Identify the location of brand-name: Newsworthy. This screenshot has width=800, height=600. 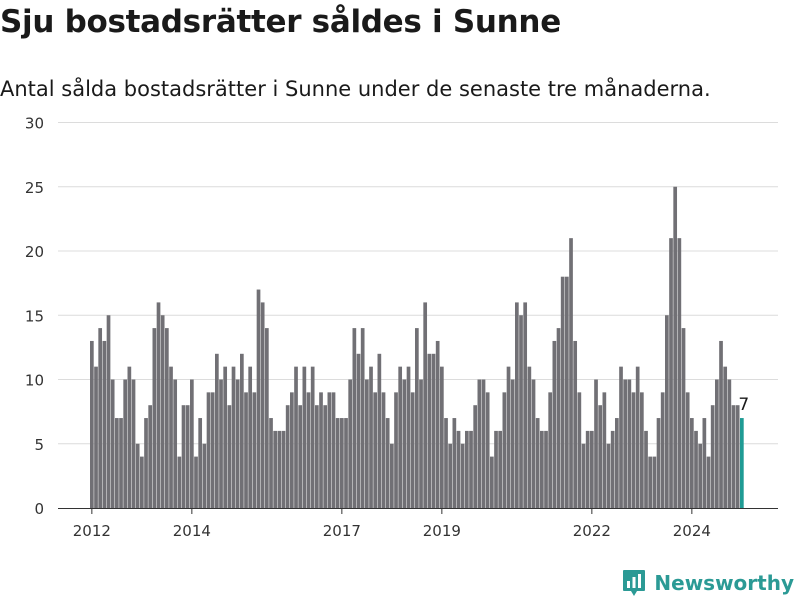
(724, 583).